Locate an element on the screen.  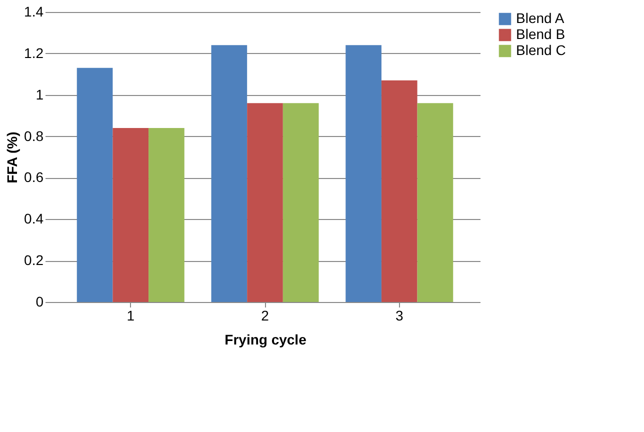
y-tick-label: 0.6 is located at coordinates (34, 177).